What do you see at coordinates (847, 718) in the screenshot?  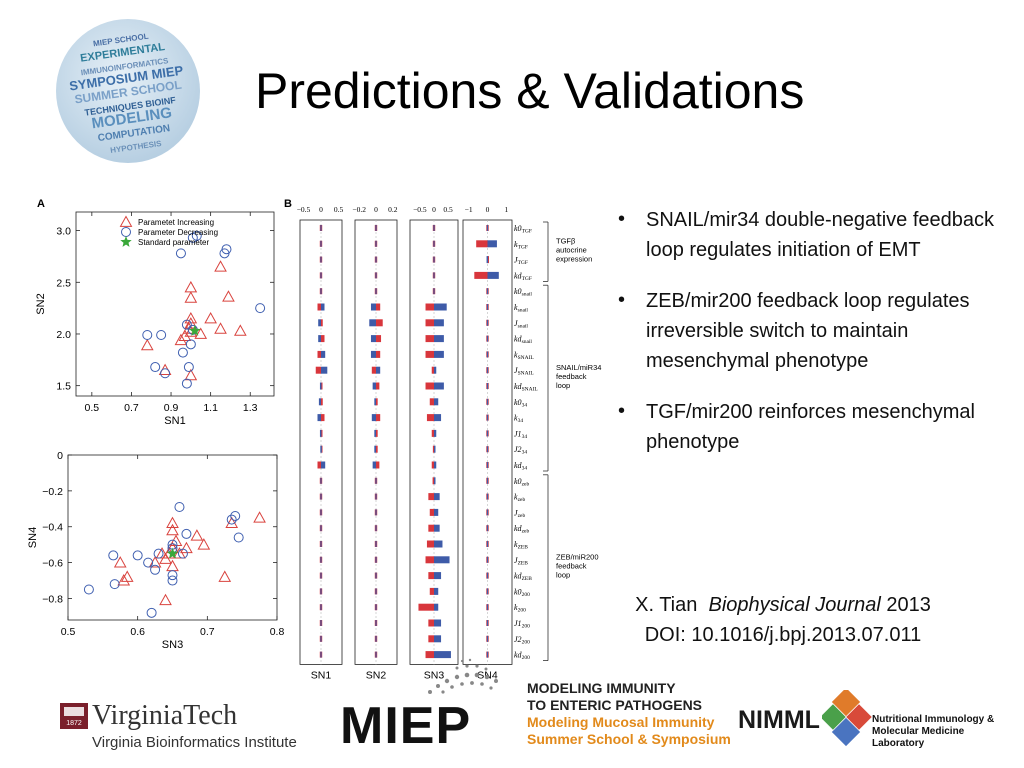 I see `nimml-emblem-icon` at bounding box center [847, 718].